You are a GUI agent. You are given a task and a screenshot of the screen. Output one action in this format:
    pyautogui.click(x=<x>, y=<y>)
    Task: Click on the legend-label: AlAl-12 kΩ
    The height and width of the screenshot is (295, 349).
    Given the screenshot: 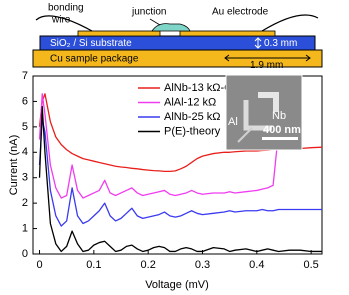 What is the action you would take?
    pyautogui.click(x=190, y=102)
    